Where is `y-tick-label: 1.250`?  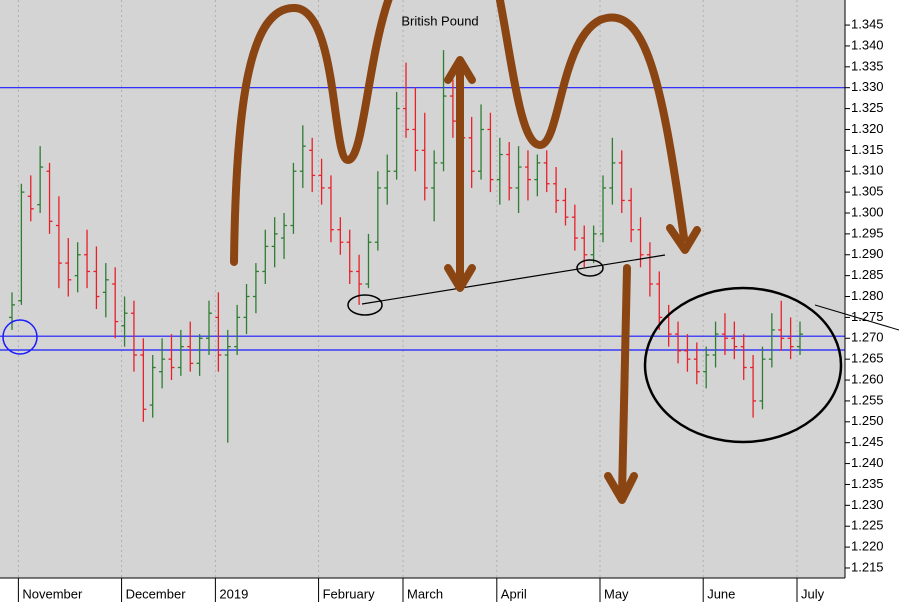 y-tick-label: 1.250 is located at coordinates (867, 420).